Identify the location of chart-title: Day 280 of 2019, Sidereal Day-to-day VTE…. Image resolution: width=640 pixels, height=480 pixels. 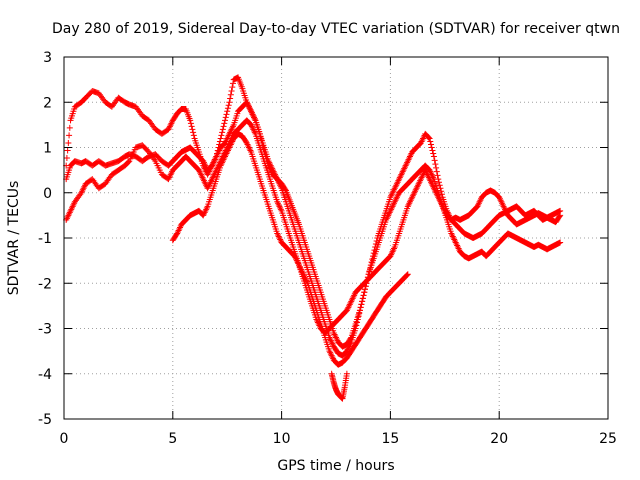
(336, 29).